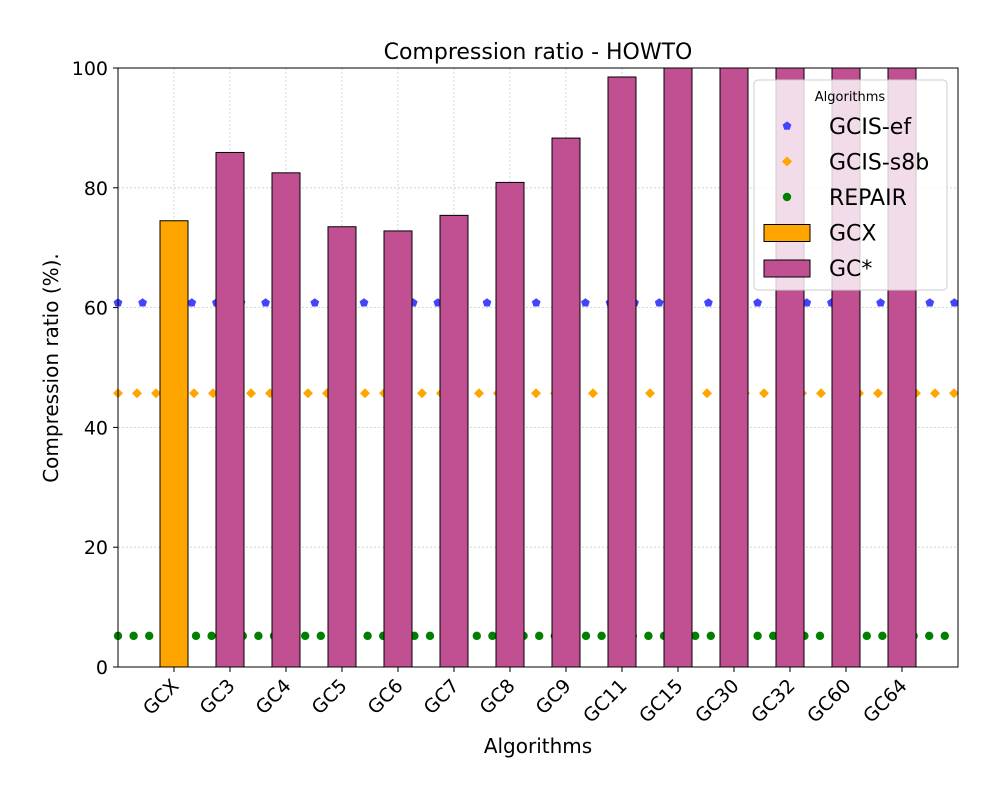  Describe the element at coordinates (870, 127) in the screenshot. I see `legend-label: GCIS-ef` at that location.